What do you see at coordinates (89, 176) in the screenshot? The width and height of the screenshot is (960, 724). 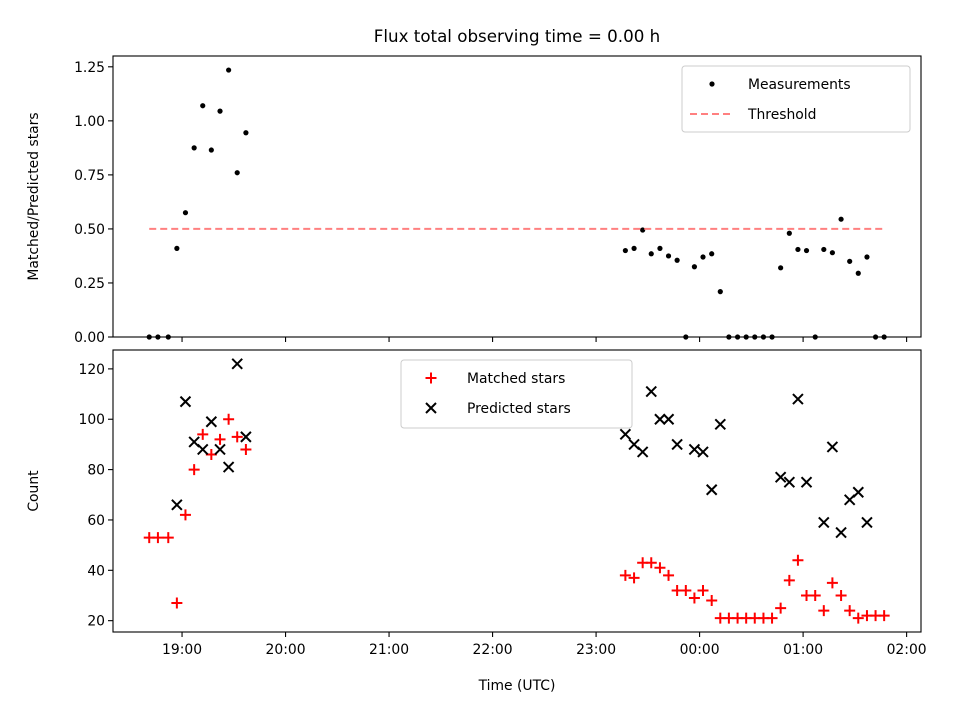 I see `y-tick-label: 0.75` at bounding box center [89, 176].